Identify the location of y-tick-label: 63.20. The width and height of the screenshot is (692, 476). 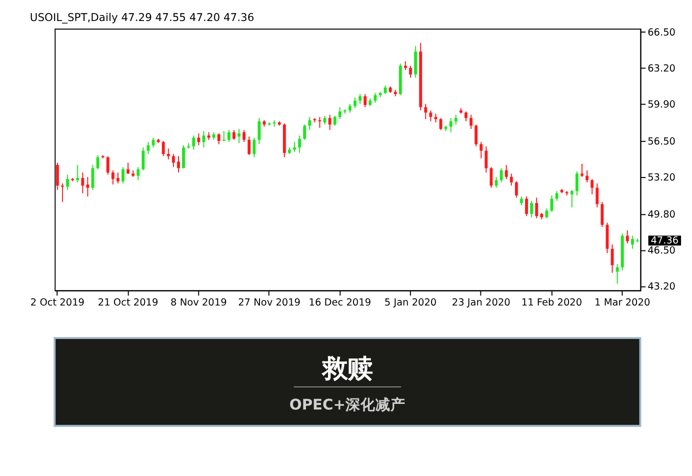
(662, 68).